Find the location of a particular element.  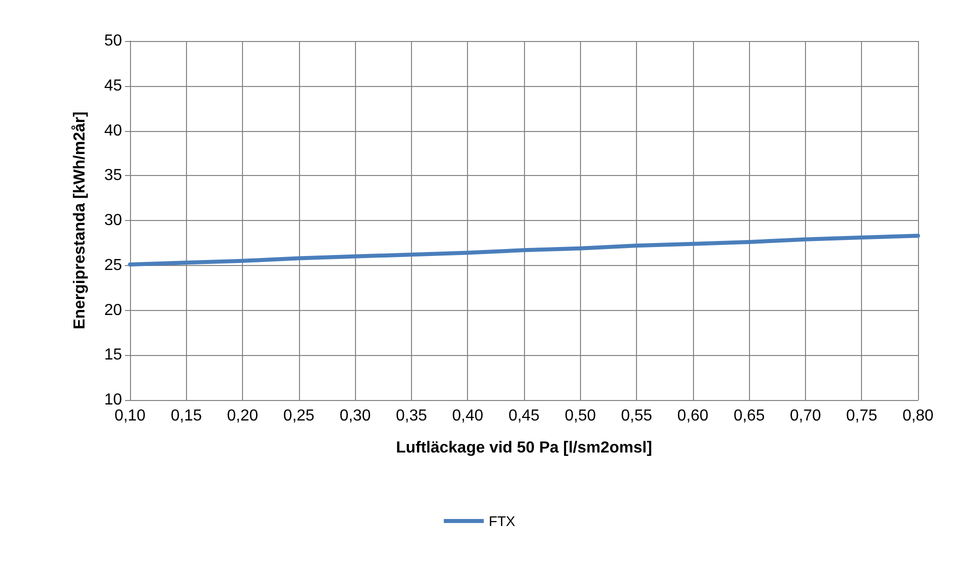

y-tick-label: 35 is located at coordinates (113, 175).